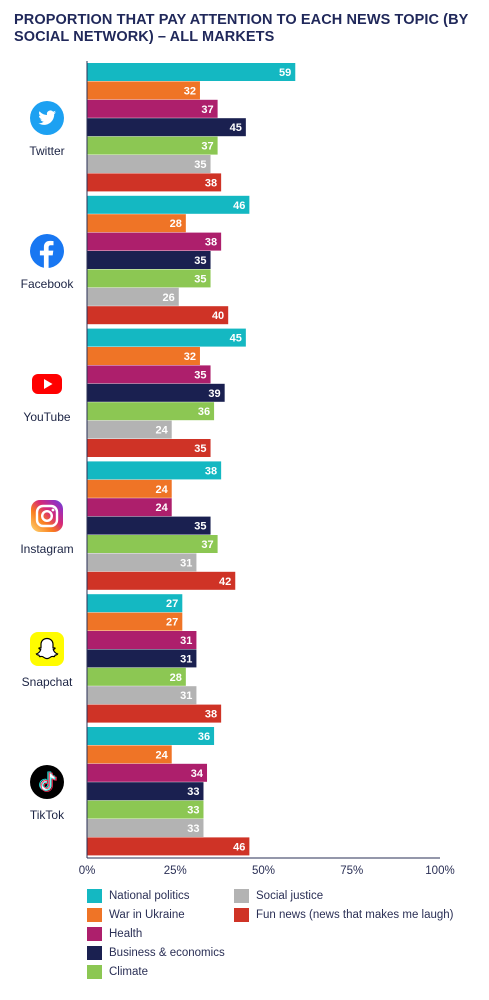 The height and width of the screenshot is (1000, 489). What do you see at coordinates (87, 871) in the screenshot?
I see `x-tick-label: 0%` at bounding box center [87, 871].